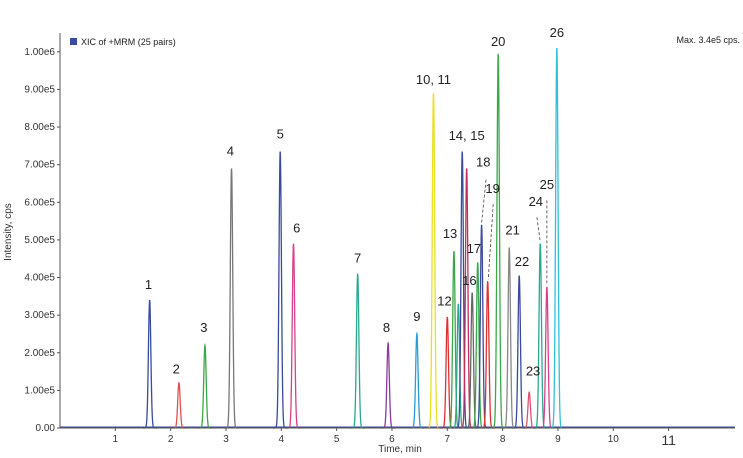 The width and height of the screenshot is (743, 458). Describe the element at coordinates (474, 248) in the screenshot. I see `peak-label: 17` at that location.